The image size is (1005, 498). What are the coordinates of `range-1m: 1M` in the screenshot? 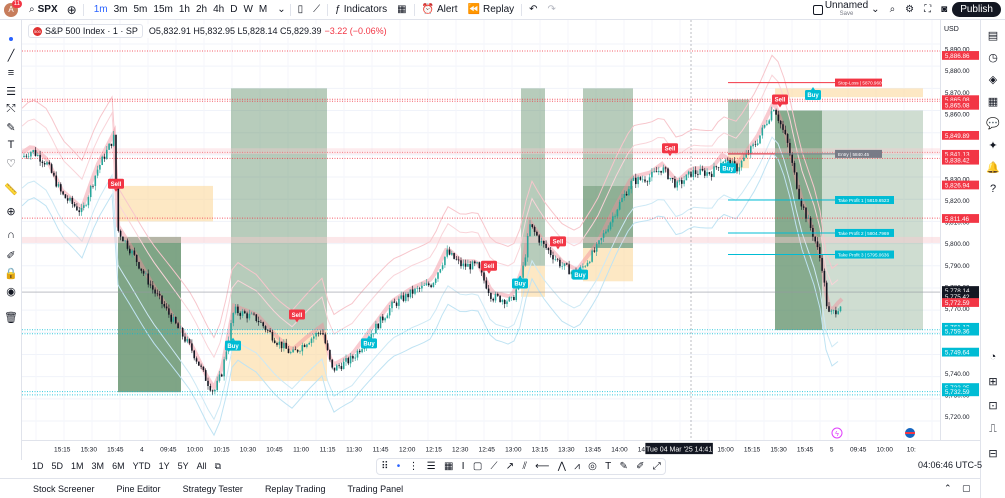 It's located at (77, 466).